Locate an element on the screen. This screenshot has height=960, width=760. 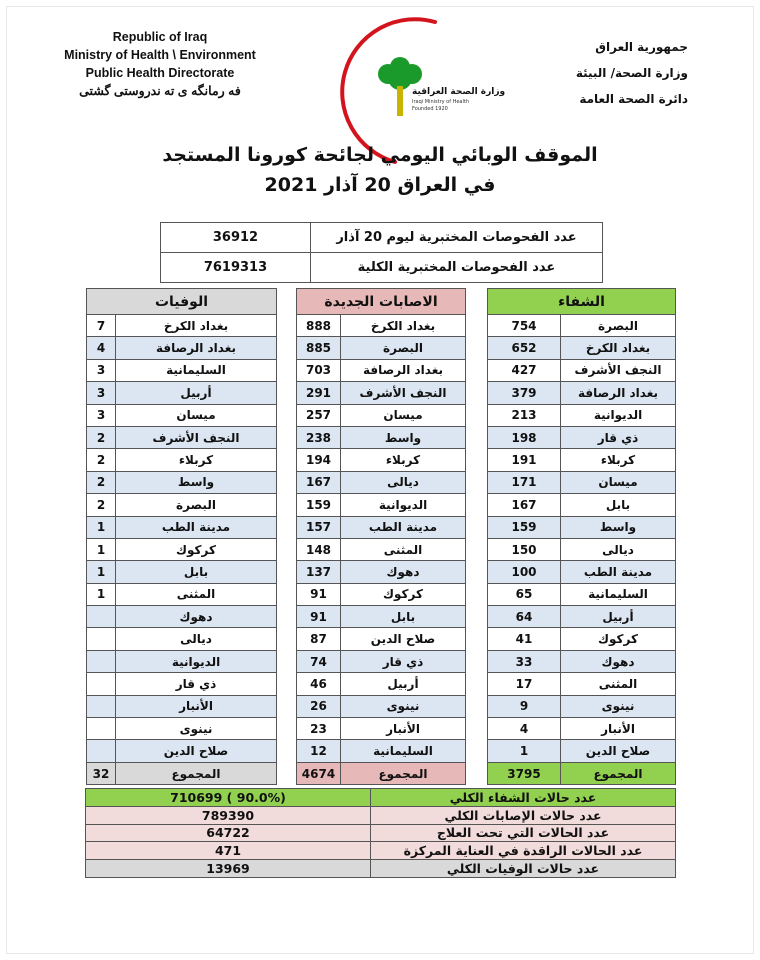
deaths-governorate: كركوك is located at coordinates (196, 549).